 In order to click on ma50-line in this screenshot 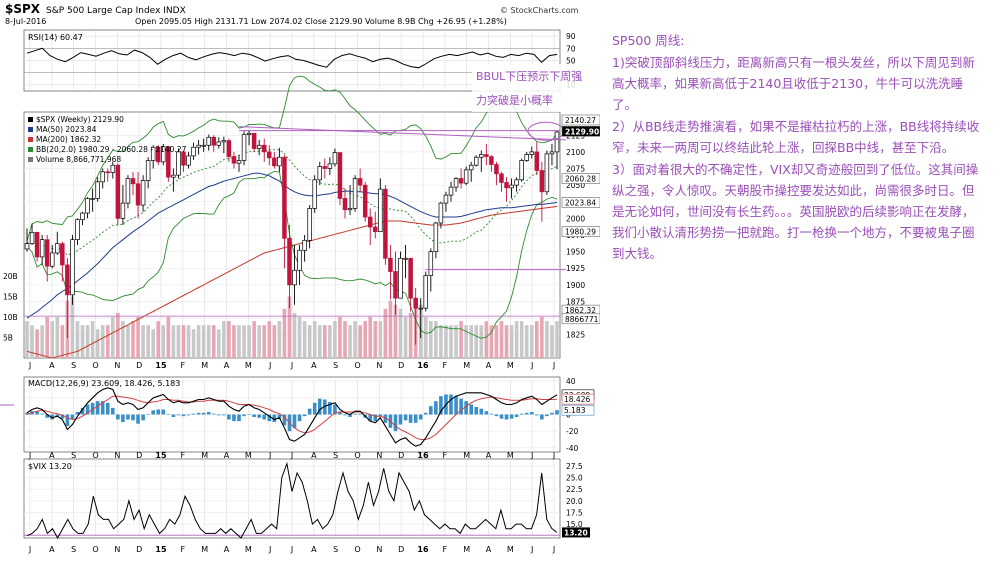, I will do `click(292, 245)`.